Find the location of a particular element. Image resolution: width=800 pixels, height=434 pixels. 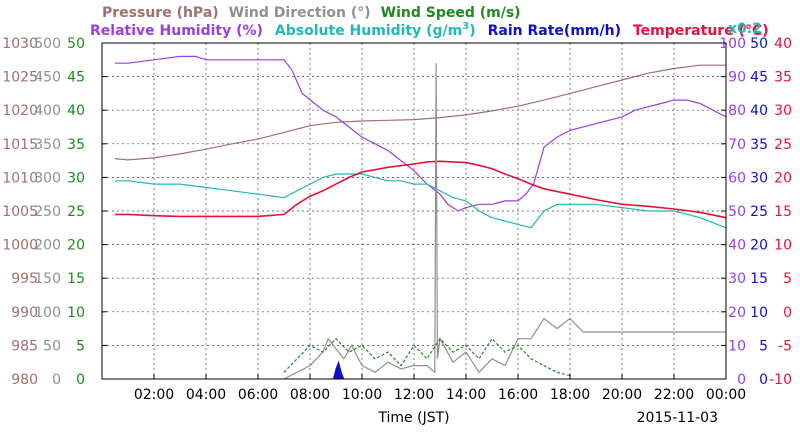

y-tick-rain: 10 is located at coordinates (759, 313).